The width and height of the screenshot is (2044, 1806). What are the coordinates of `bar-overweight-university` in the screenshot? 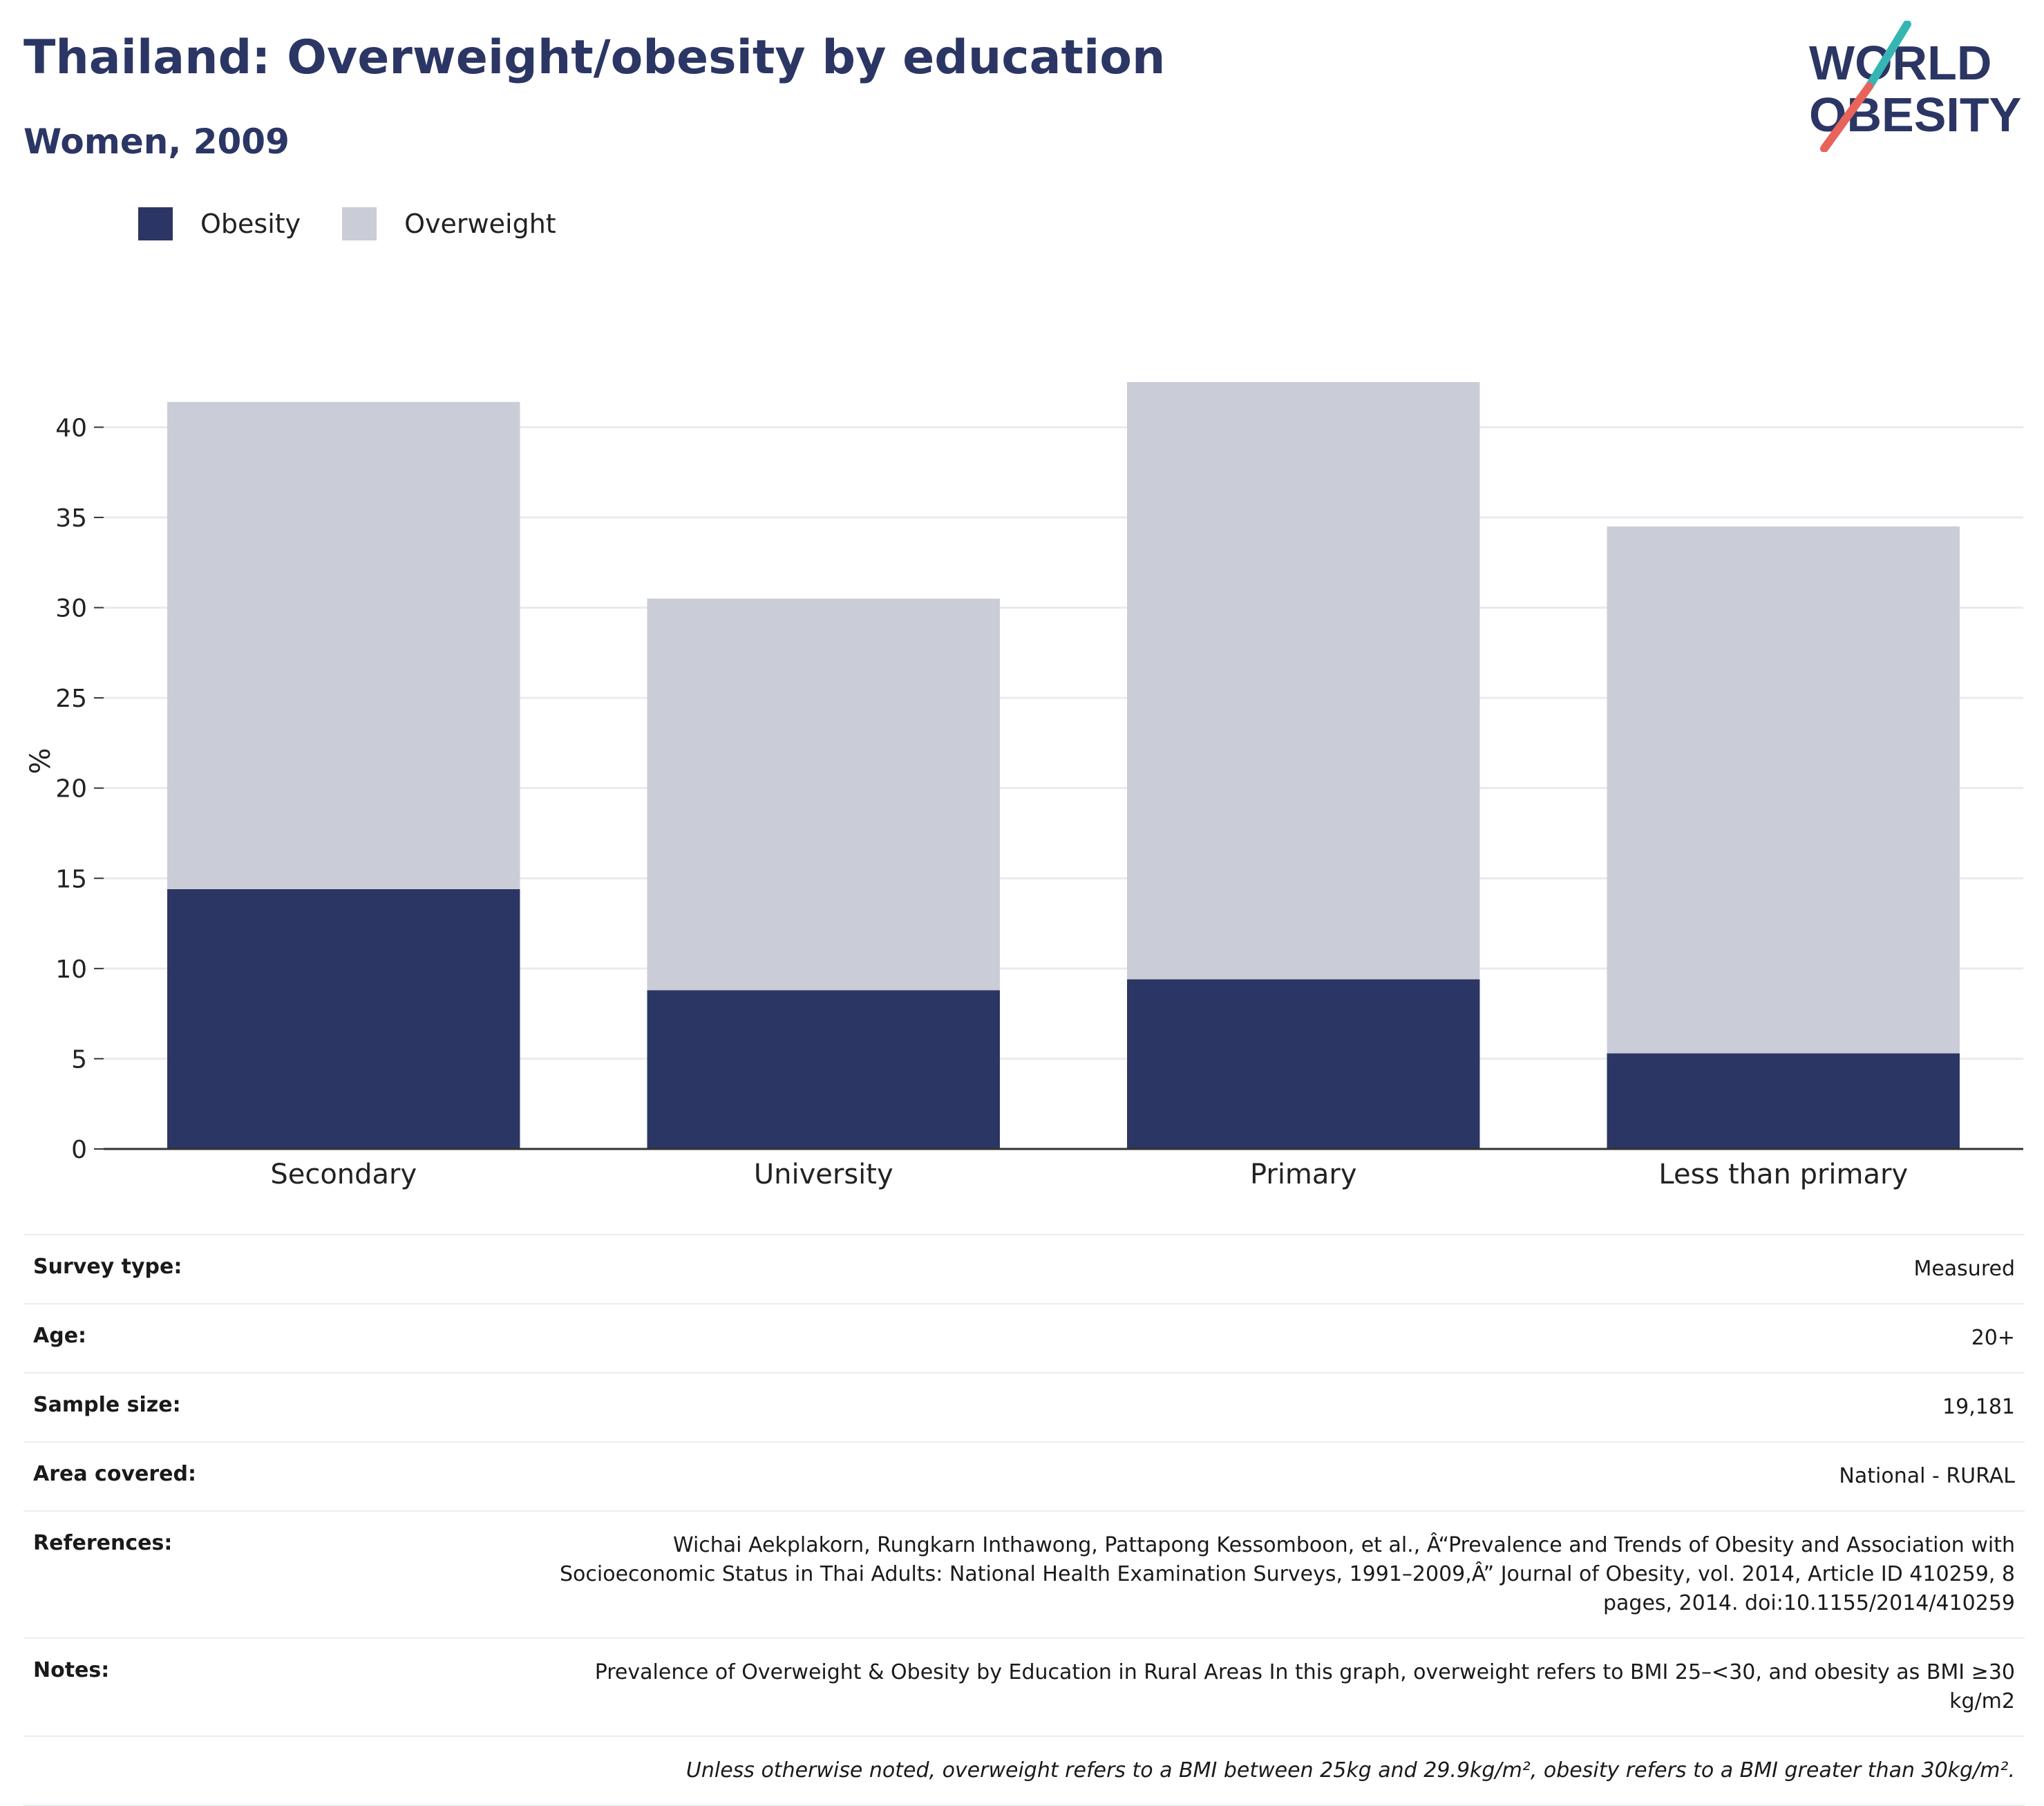 It's located at (823, 794).